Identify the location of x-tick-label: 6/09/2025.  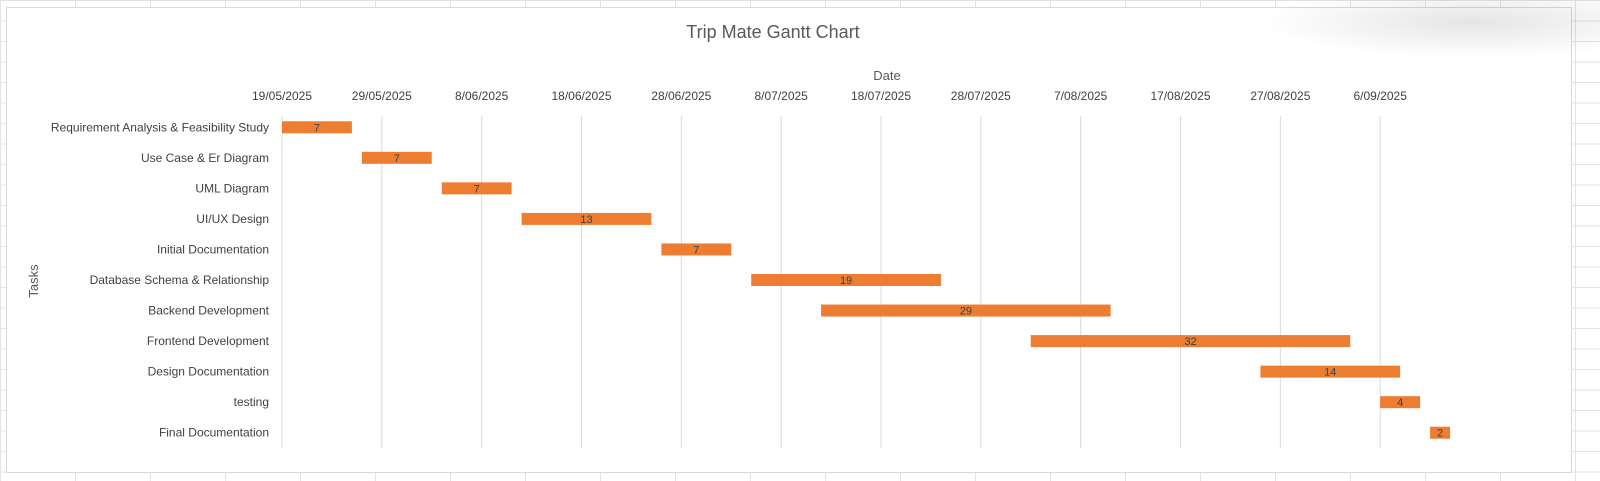
(1380, 96).